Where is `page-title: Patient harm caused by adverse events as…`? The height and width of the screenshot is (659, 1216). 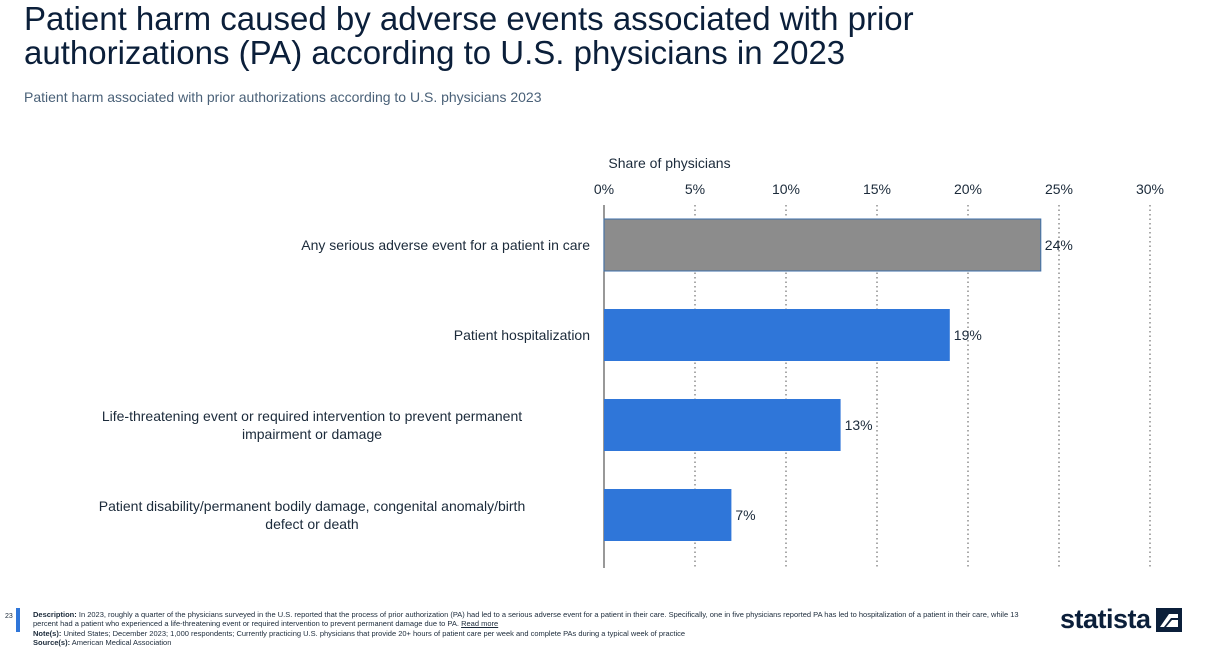 page-title: Patient harm caused by adverse events as… is located at coordinates (469, 35).